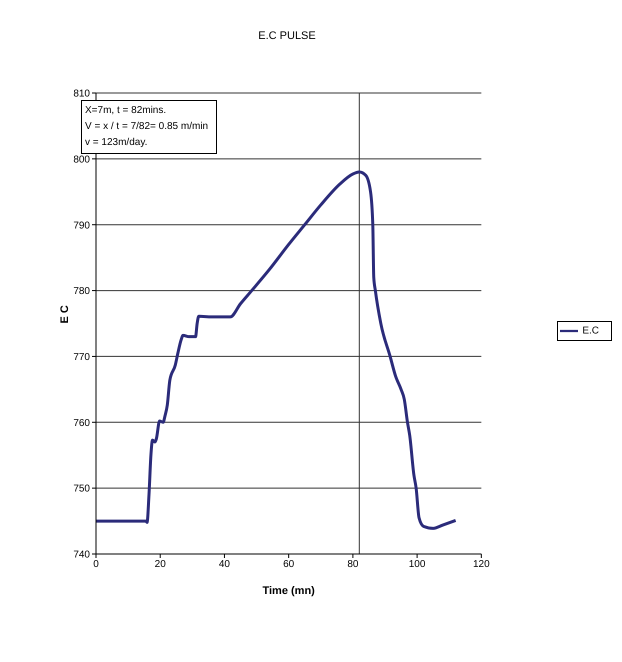 The image size is (622, 662). I want to click on chart-title: E.C PULSE, so click(287, 36).